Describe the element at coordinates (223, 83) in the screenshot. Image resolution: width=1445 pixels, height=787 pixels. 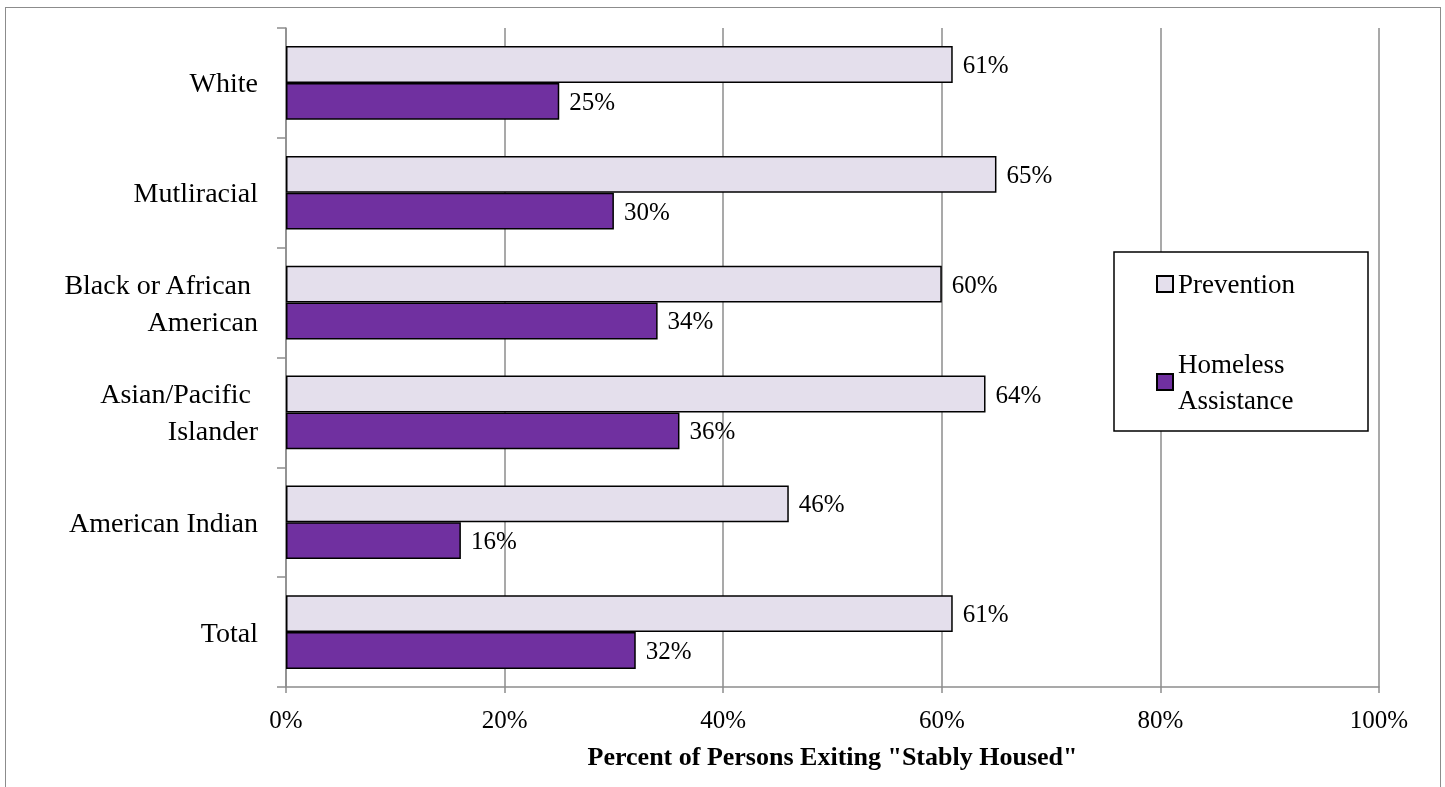
I see `y-tick-label: White` at that location.